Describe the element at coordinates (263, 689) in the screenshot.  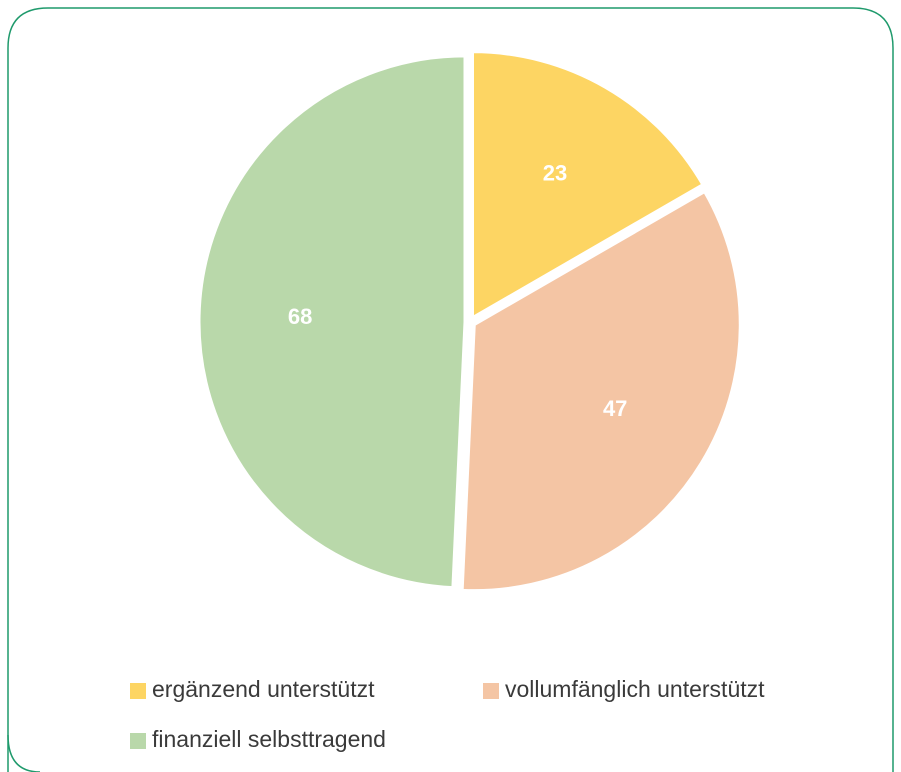
I see `legend-label: ergänzend unterstützt` at that location.